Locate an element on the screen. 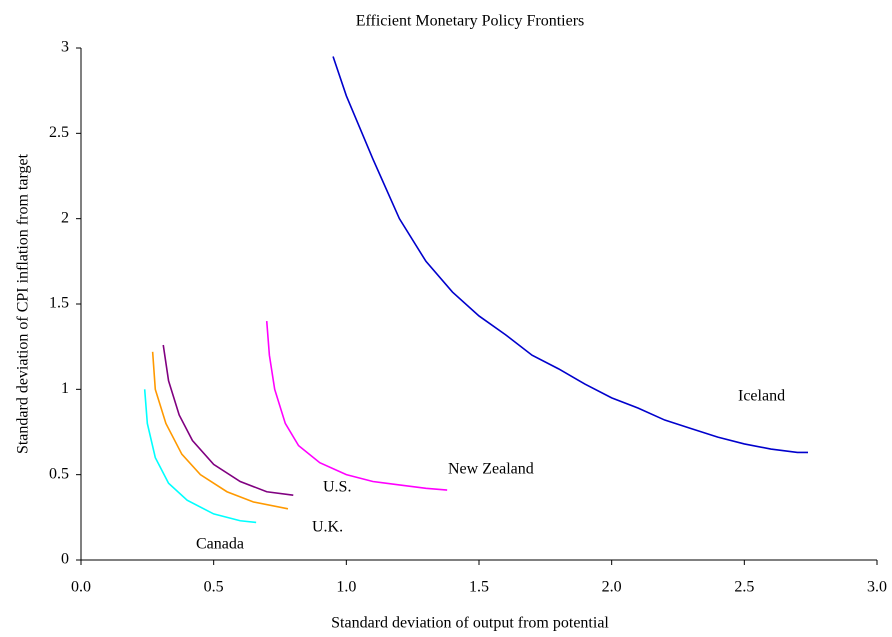  y-tick-label: 0 is located at coordinates (65, 559).